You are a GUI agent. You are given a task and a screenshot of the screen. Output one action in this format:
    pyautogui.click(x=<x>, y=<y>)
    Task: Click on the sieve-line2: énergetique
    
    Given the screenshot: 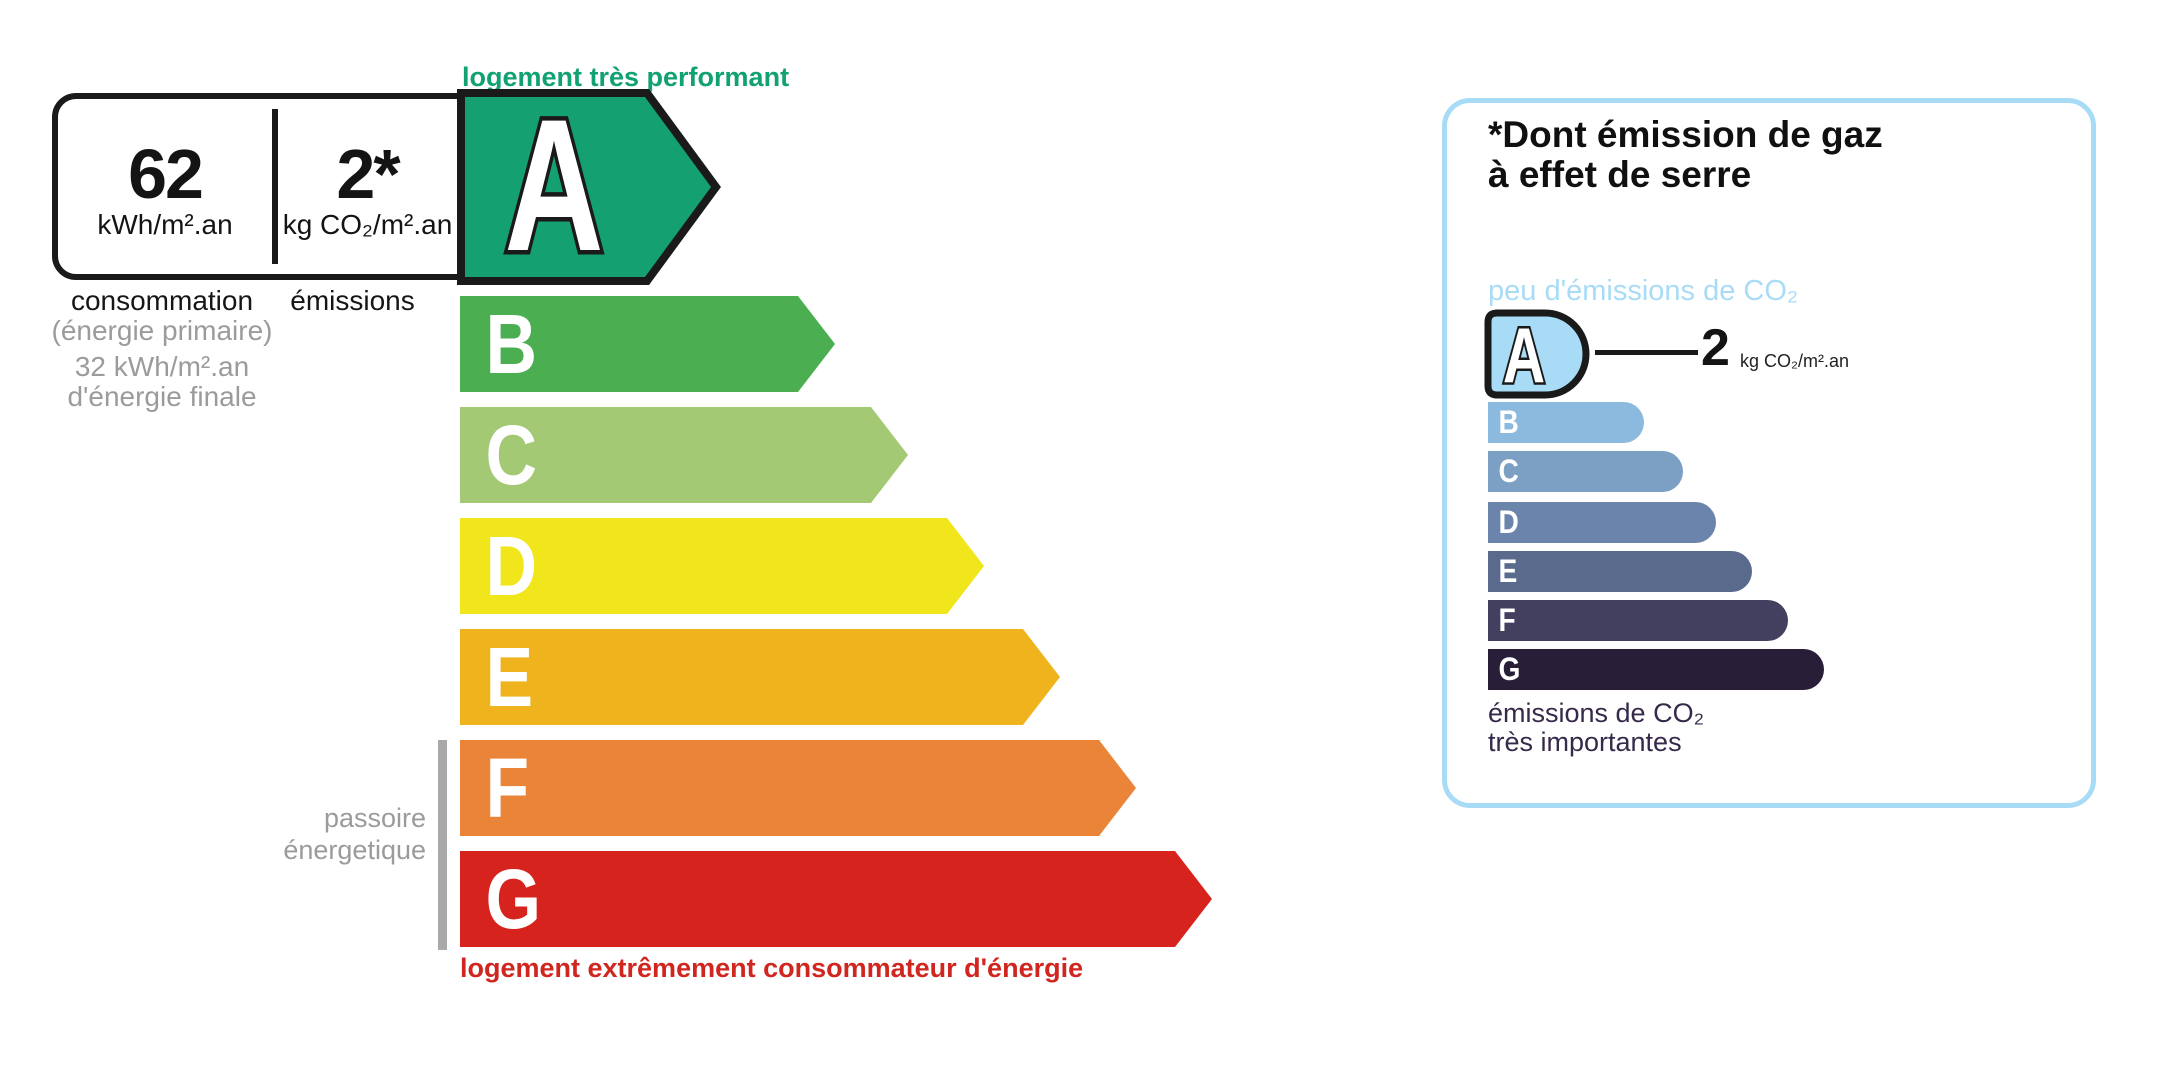 What is the action you would take?
    pyautogui.click(x=354, y=850)
    